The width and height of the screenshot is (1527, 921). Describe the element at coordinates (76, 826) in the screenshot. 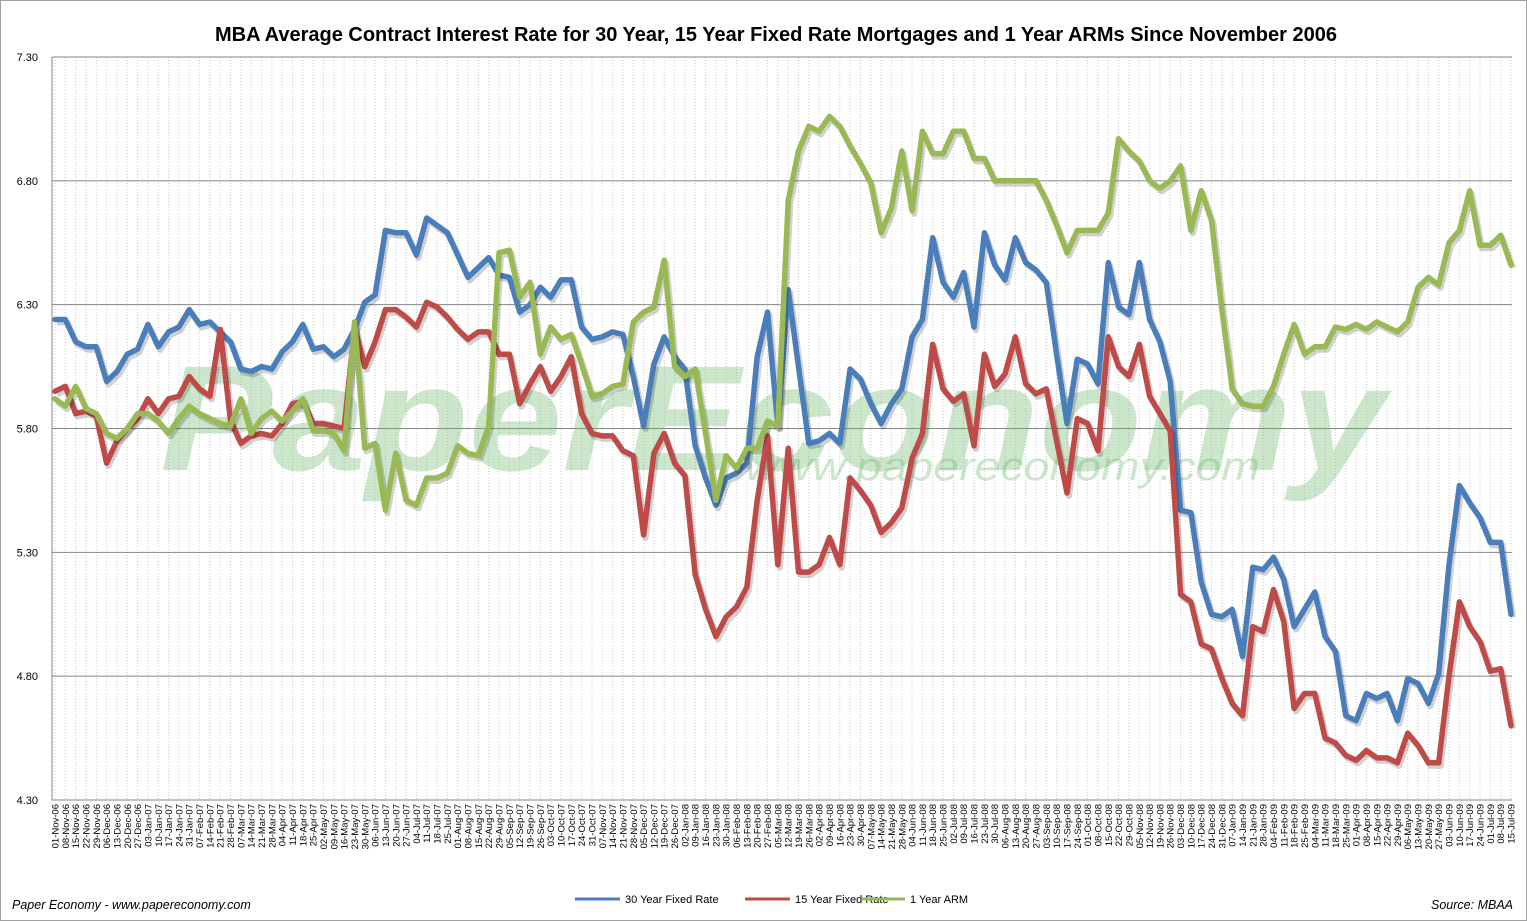

I see `x-tick-label: 15-Nov-06` at that location.